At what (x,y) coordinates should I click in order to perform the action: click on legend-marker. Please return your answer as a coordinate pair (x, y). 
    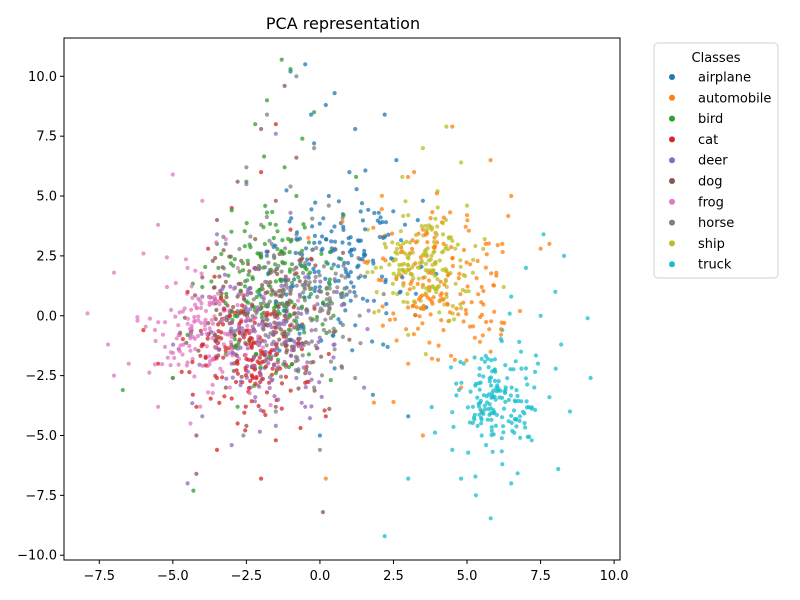
    Looking at the image, I should click on (672, 181).